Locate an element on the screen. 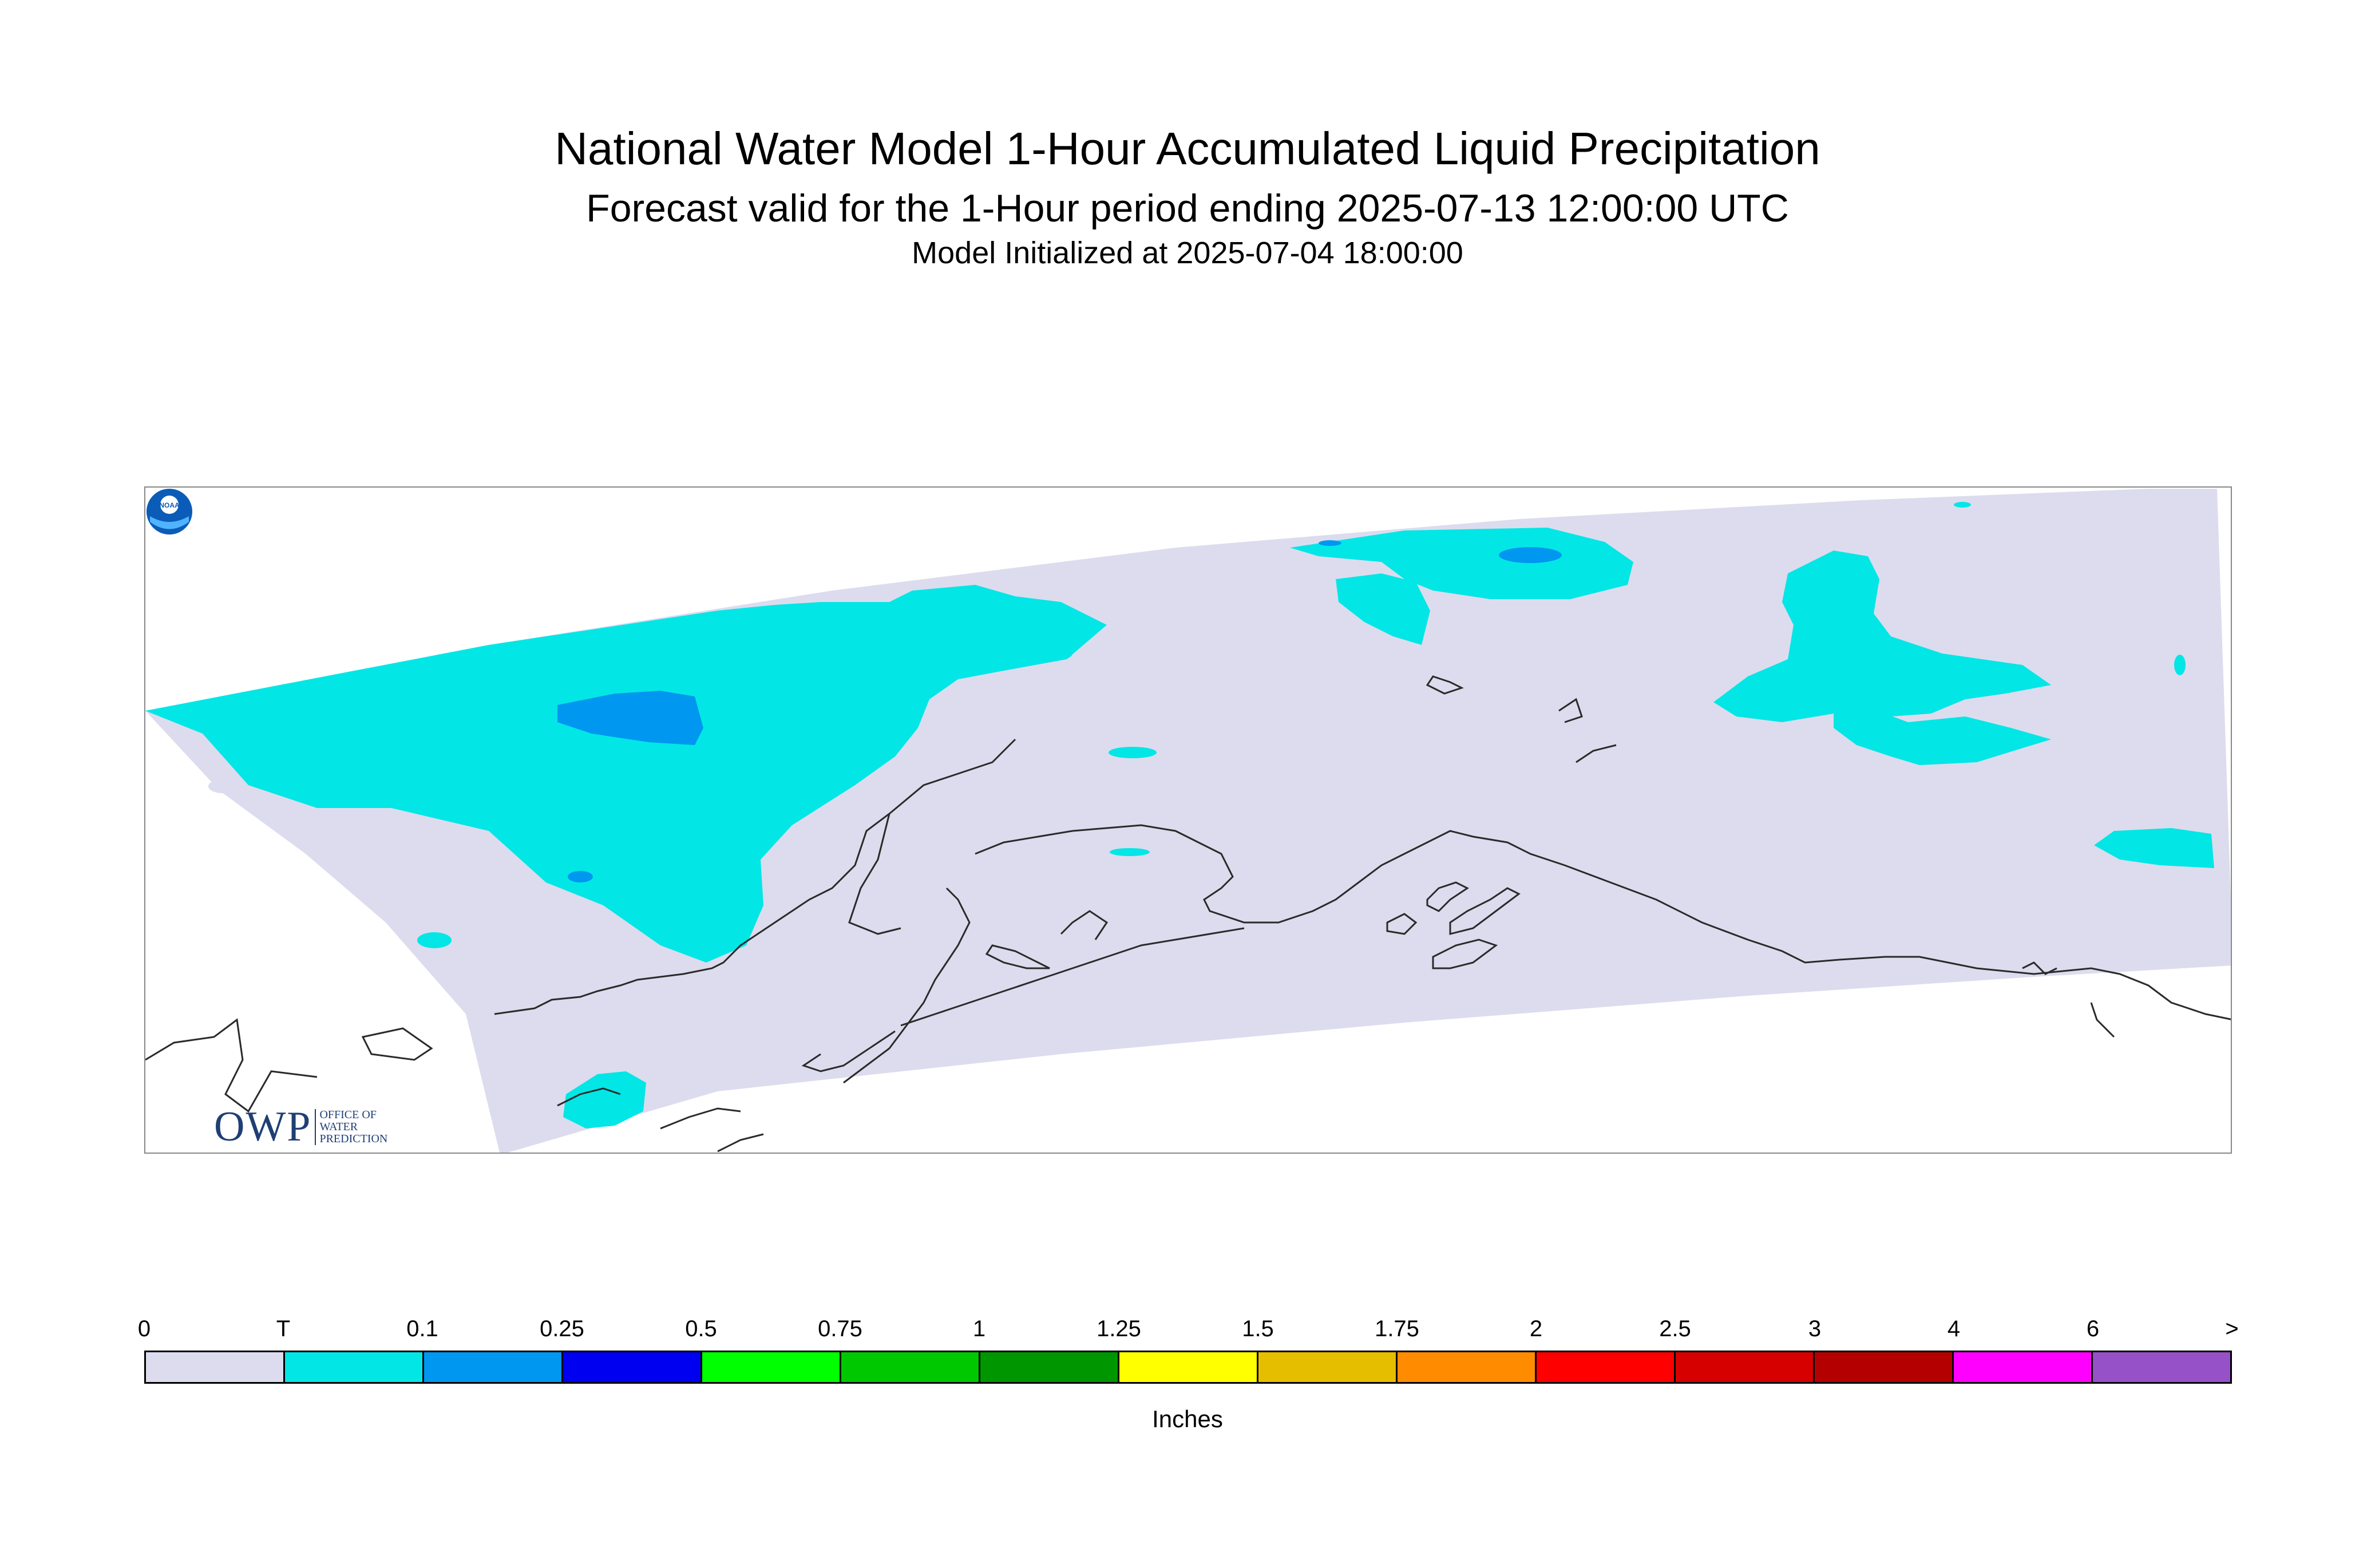  legend-tick: 1.75 is located at coordinates (1397, 1328).